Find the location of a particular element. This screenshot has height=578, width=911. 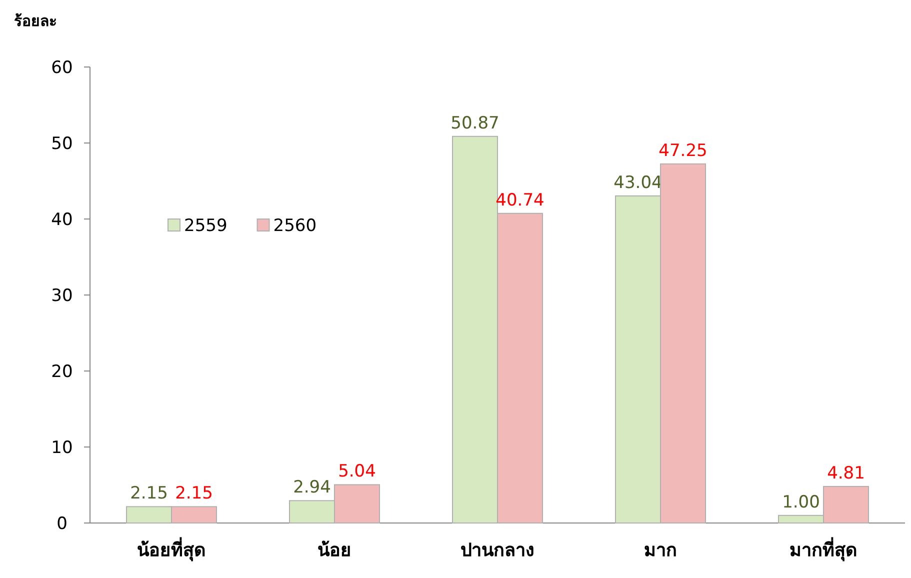

legend-label: 2559 is located at coordinates (206, 226).